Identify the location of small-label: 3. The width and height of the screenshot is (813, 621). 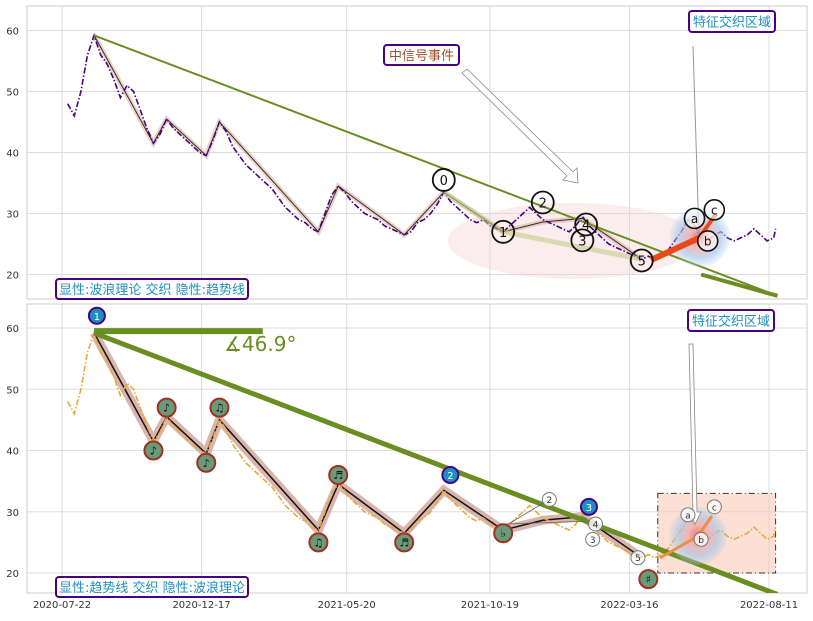
(593, 541).